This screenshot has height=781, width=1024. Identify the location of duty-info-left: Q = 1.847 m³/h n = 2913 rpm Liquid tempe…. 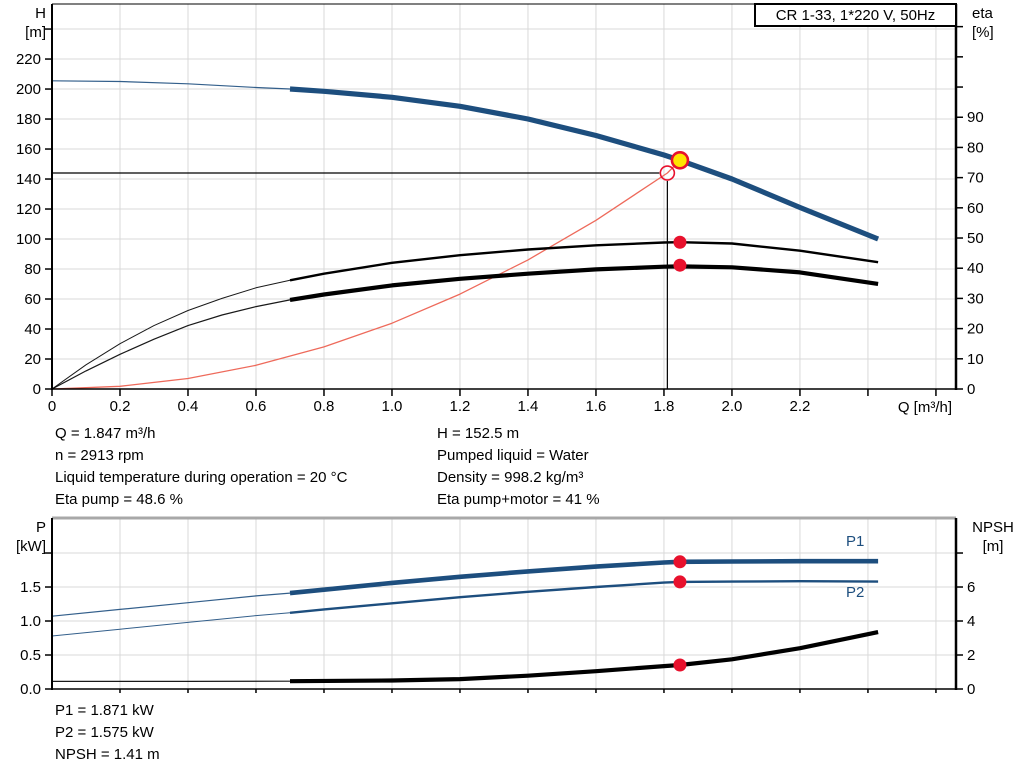
(201, 467).